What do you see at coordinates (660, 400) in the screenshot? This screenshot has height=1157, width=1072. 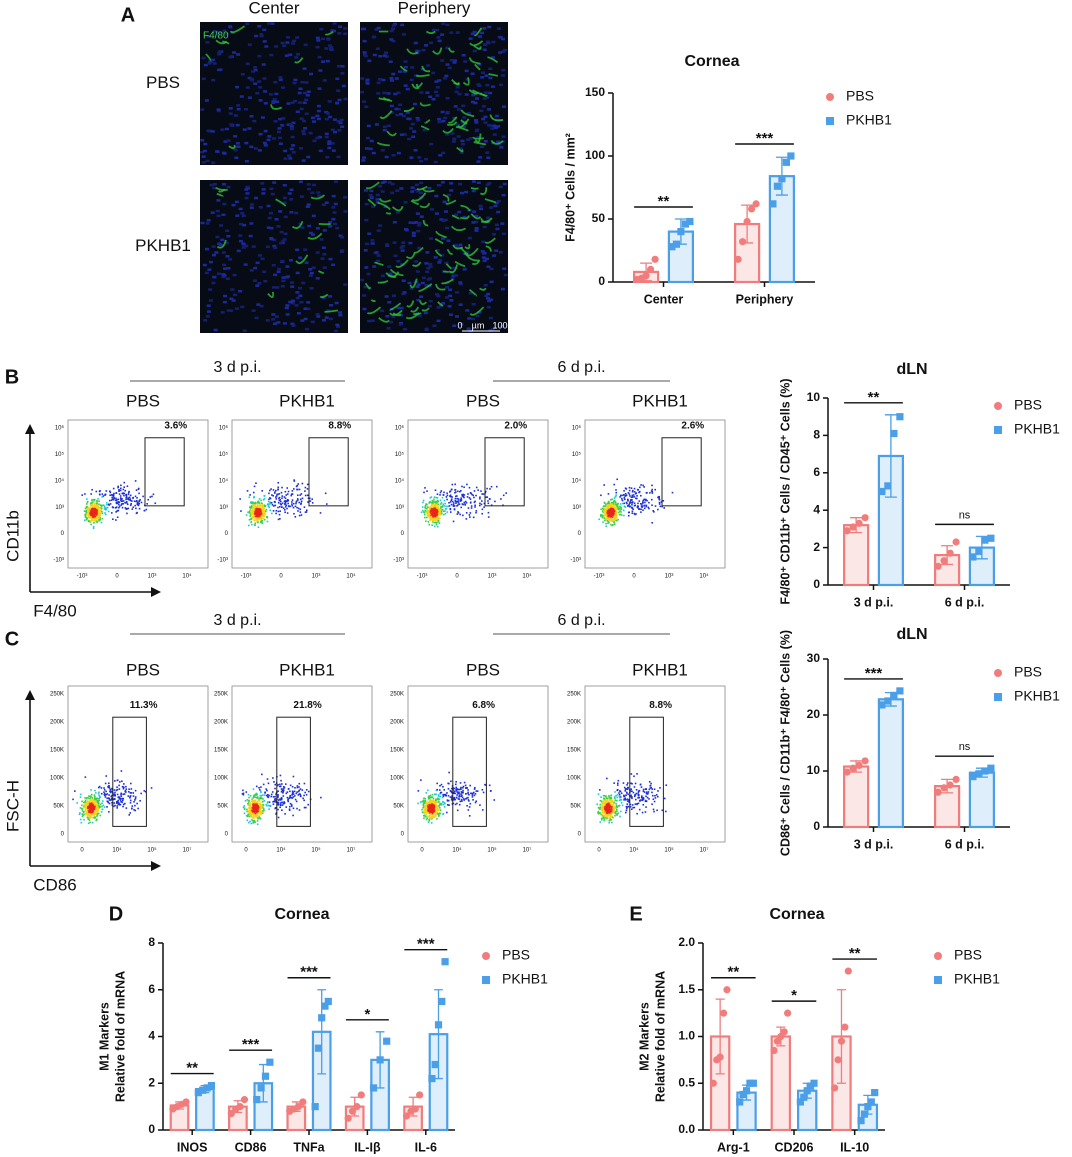 I see `sample-label: PKHB1` at bounding box center [660, 400].